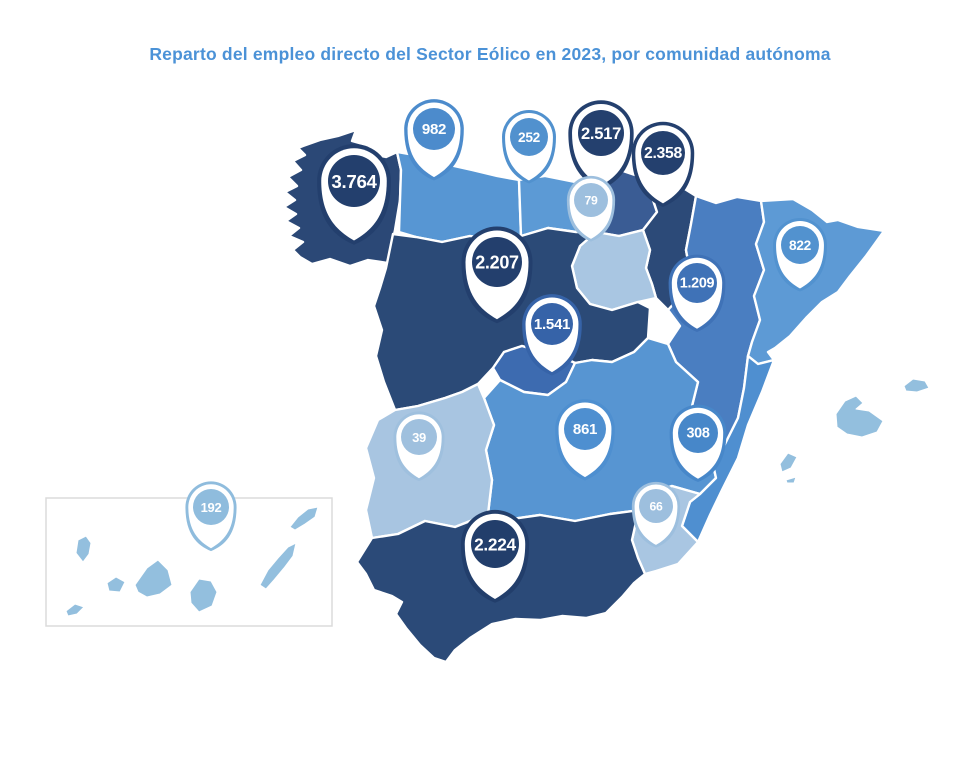  I want to click on value-pin-pais_vasco: 2.517, so click(601, 145).